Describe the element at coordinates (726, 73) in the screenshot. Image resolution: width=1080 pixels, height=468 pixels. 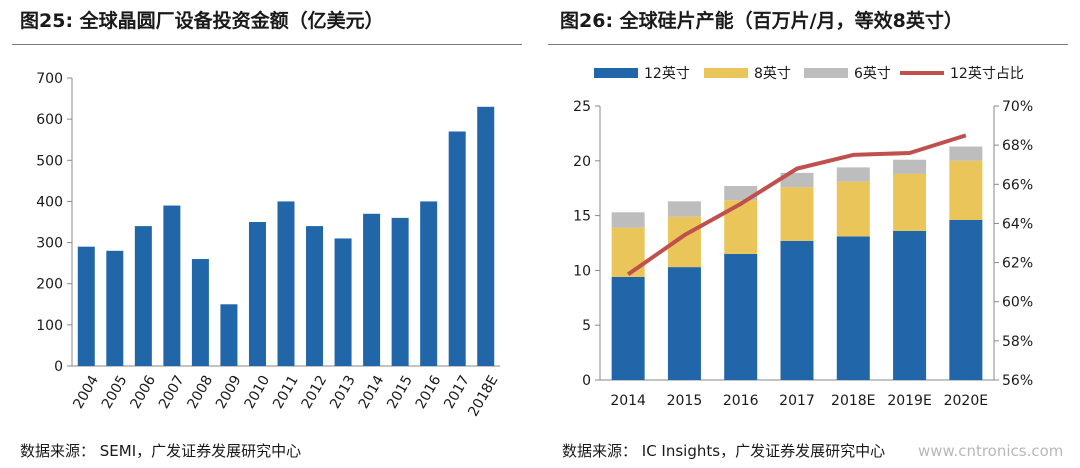
I see `legend-swatch-8英寸` at that location.